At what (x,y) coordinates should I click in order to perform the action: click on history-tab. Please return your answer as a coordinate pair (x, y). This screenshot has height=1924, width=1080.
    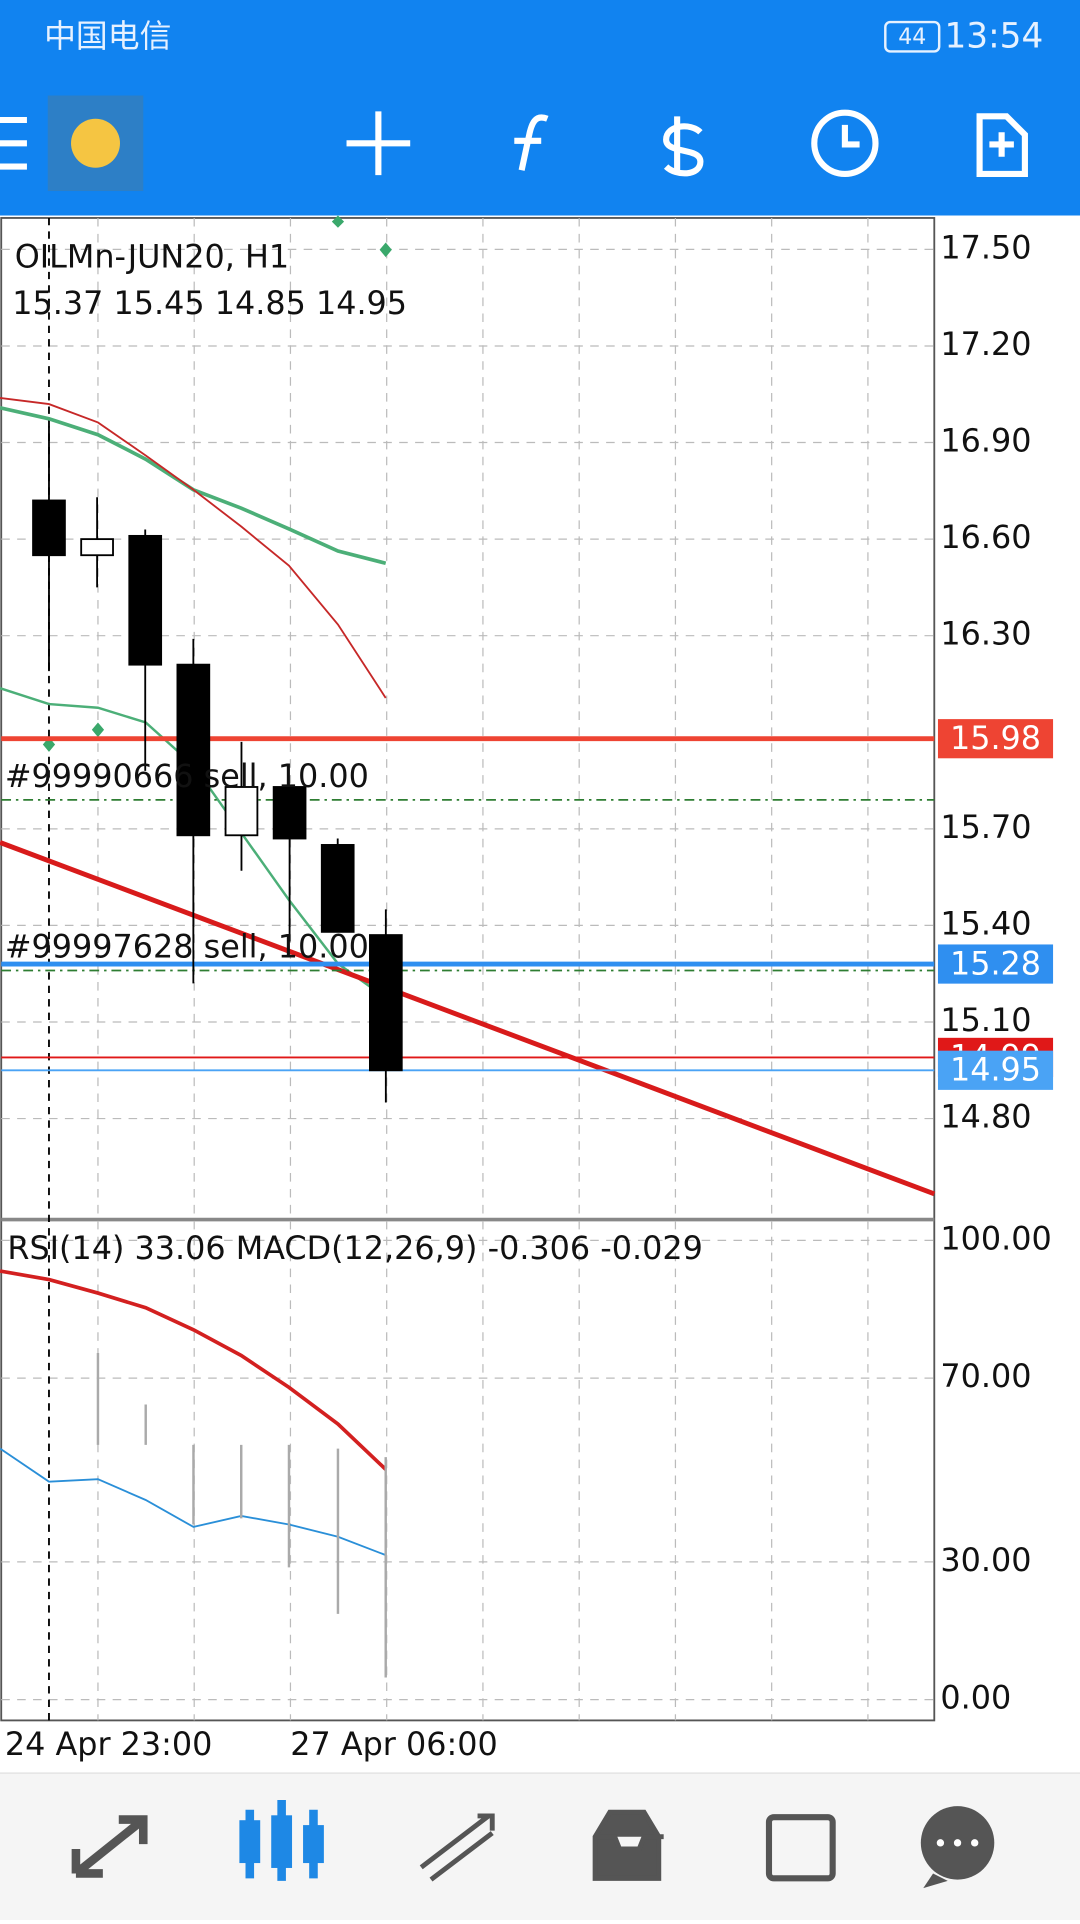
    Looking at the image, I should click on (628, 1845).